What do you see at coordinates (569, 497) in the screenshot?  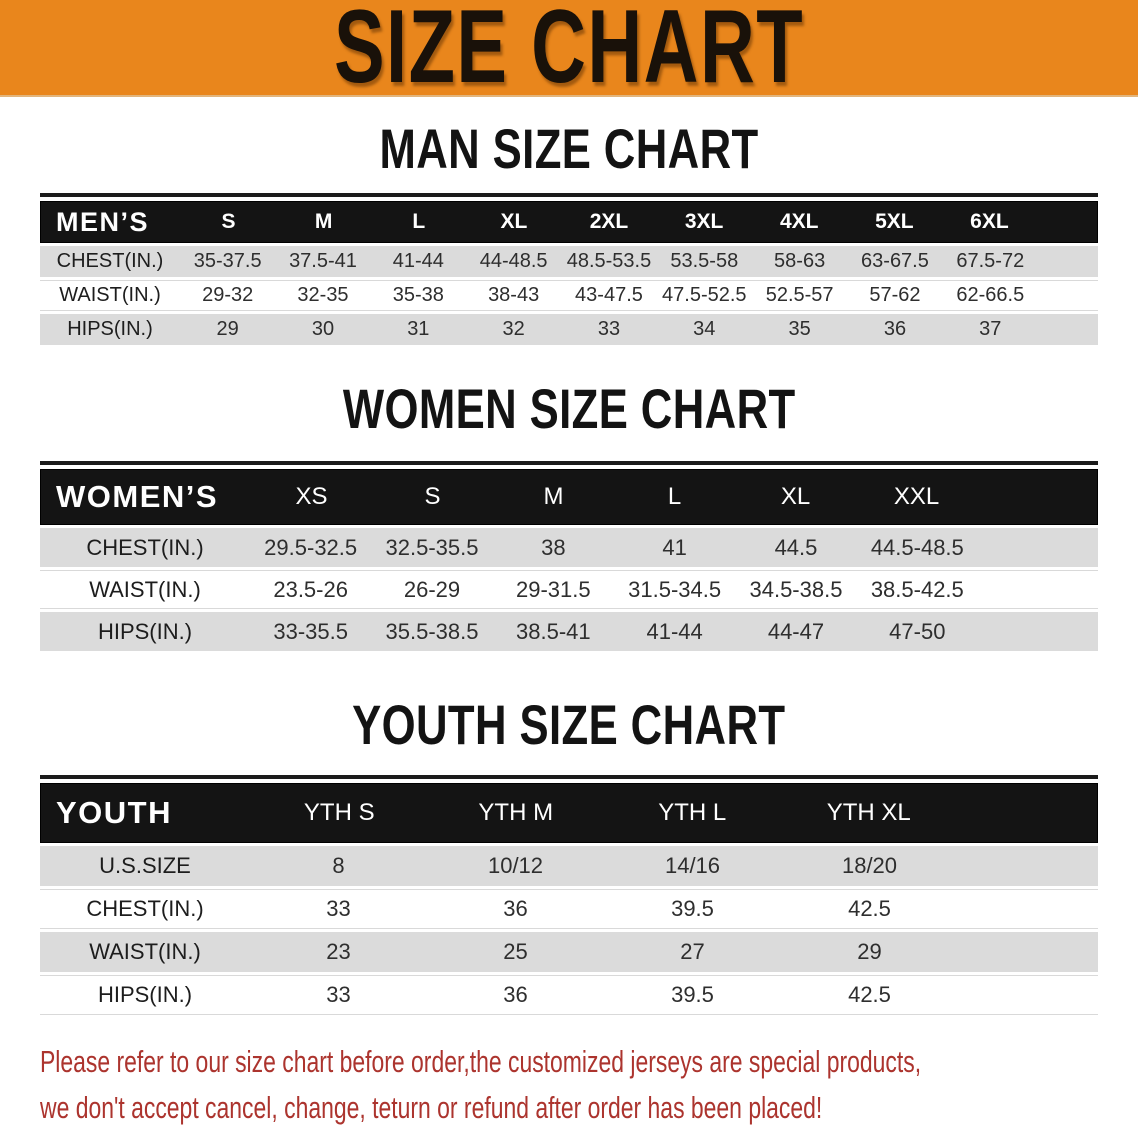 I see `table-header-row: WOMEN’S XS S M L XL XXL` at bounding box center [569, 497].